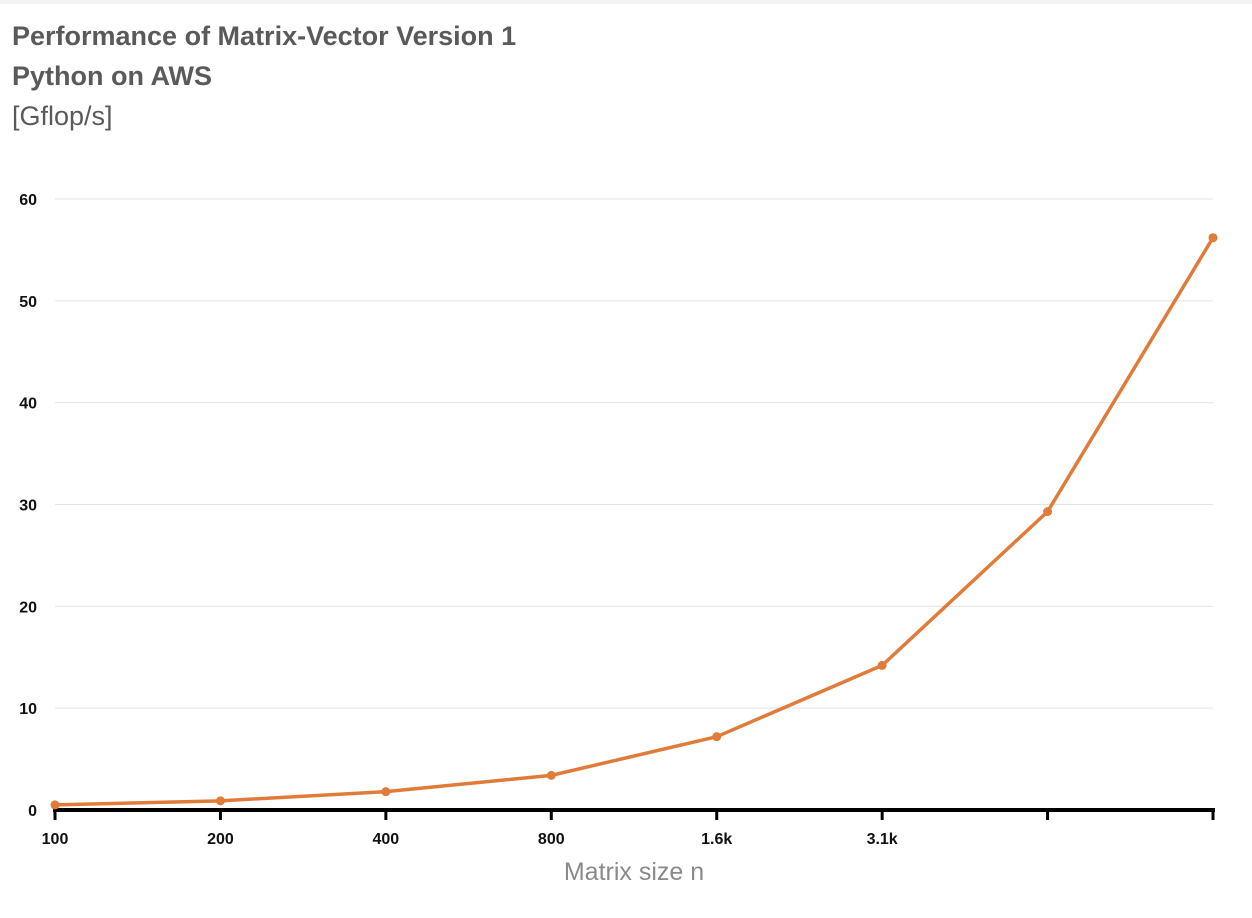 Image resolution: width=1252 pixels, height=918 pixels. I want to click on y-tick-label: 60, so click(28, 200).